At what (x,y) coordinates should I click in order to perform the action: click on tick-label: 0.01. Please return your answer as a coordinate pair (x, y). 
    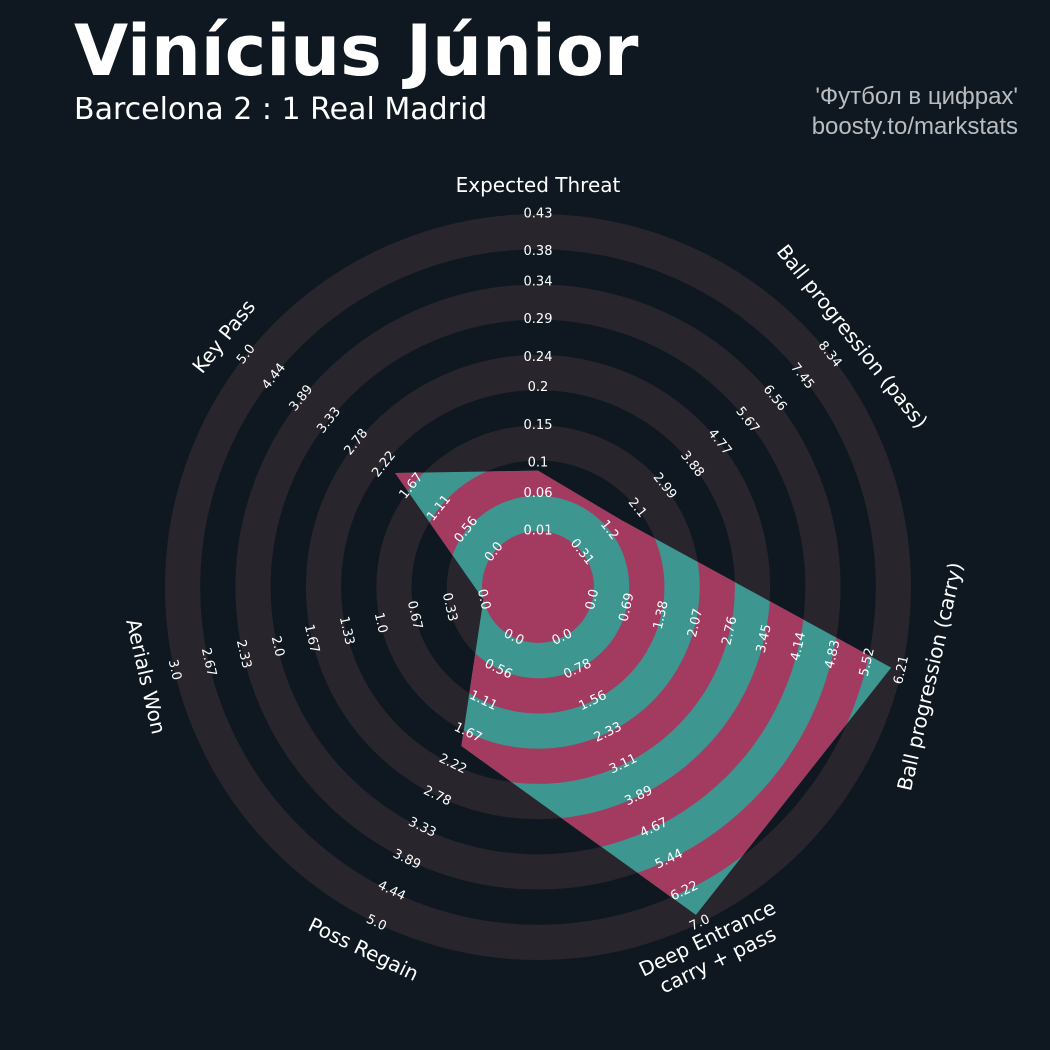
    Looking at the image, I should click on (538, 531).